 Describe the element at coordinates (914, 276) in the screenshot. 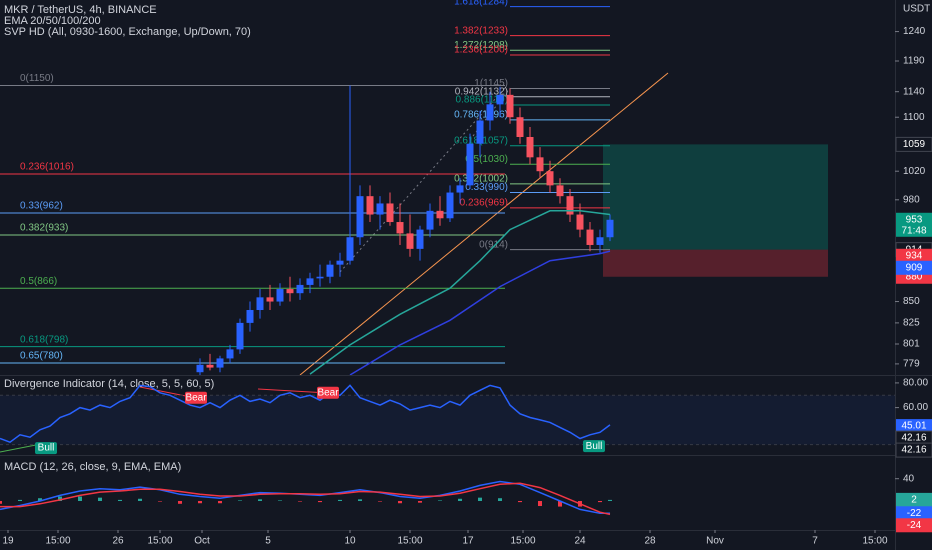

I see `price-tag-label: 880` at that location.